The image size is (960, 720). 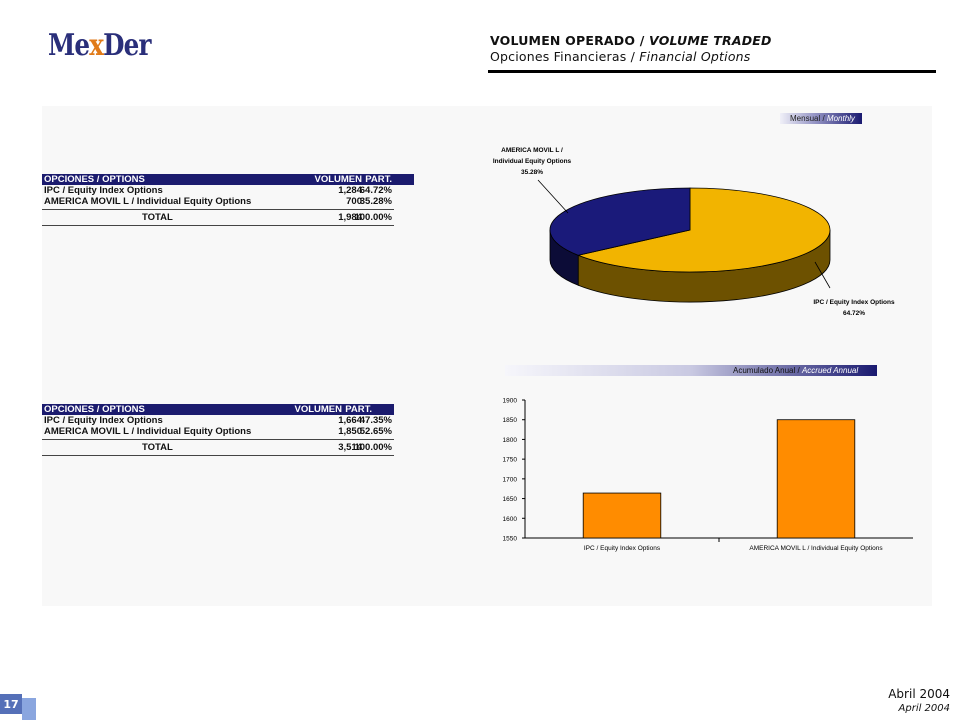 What do you see at coordinates (854, 313) in the screenshot?
I see `pie-label-ipc-pct: 64.72%` at bounding box center [854, 313].